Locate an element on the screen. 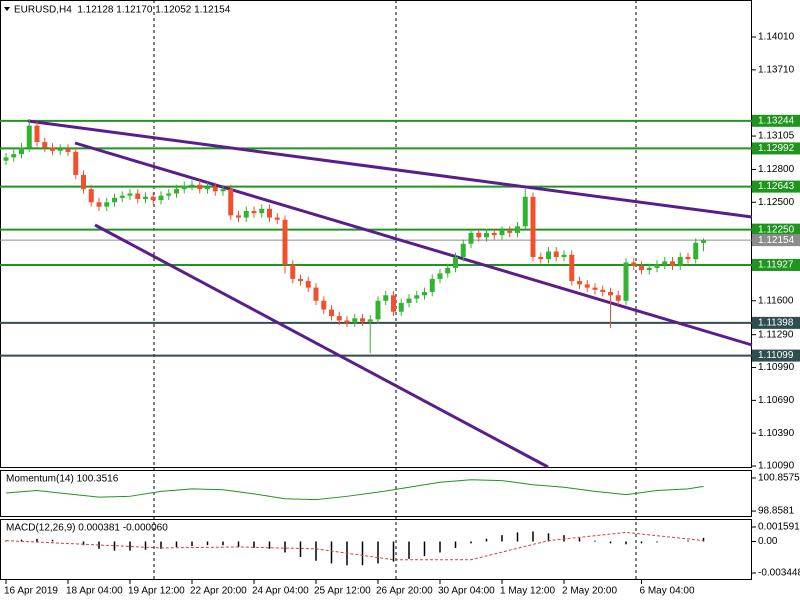 Image resolution: width=800 pixels, height=600 pixels. level-label: 1.11927 is located at coordinates (776, 265).